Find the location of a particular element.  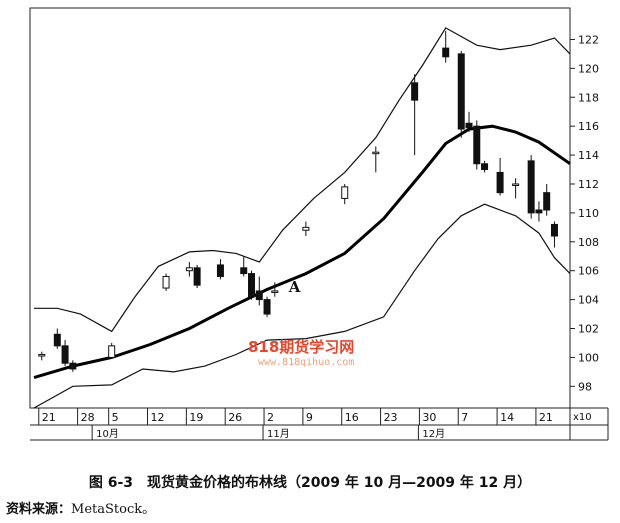

x-tick-label: 14 is located at coordinates (507, 417).